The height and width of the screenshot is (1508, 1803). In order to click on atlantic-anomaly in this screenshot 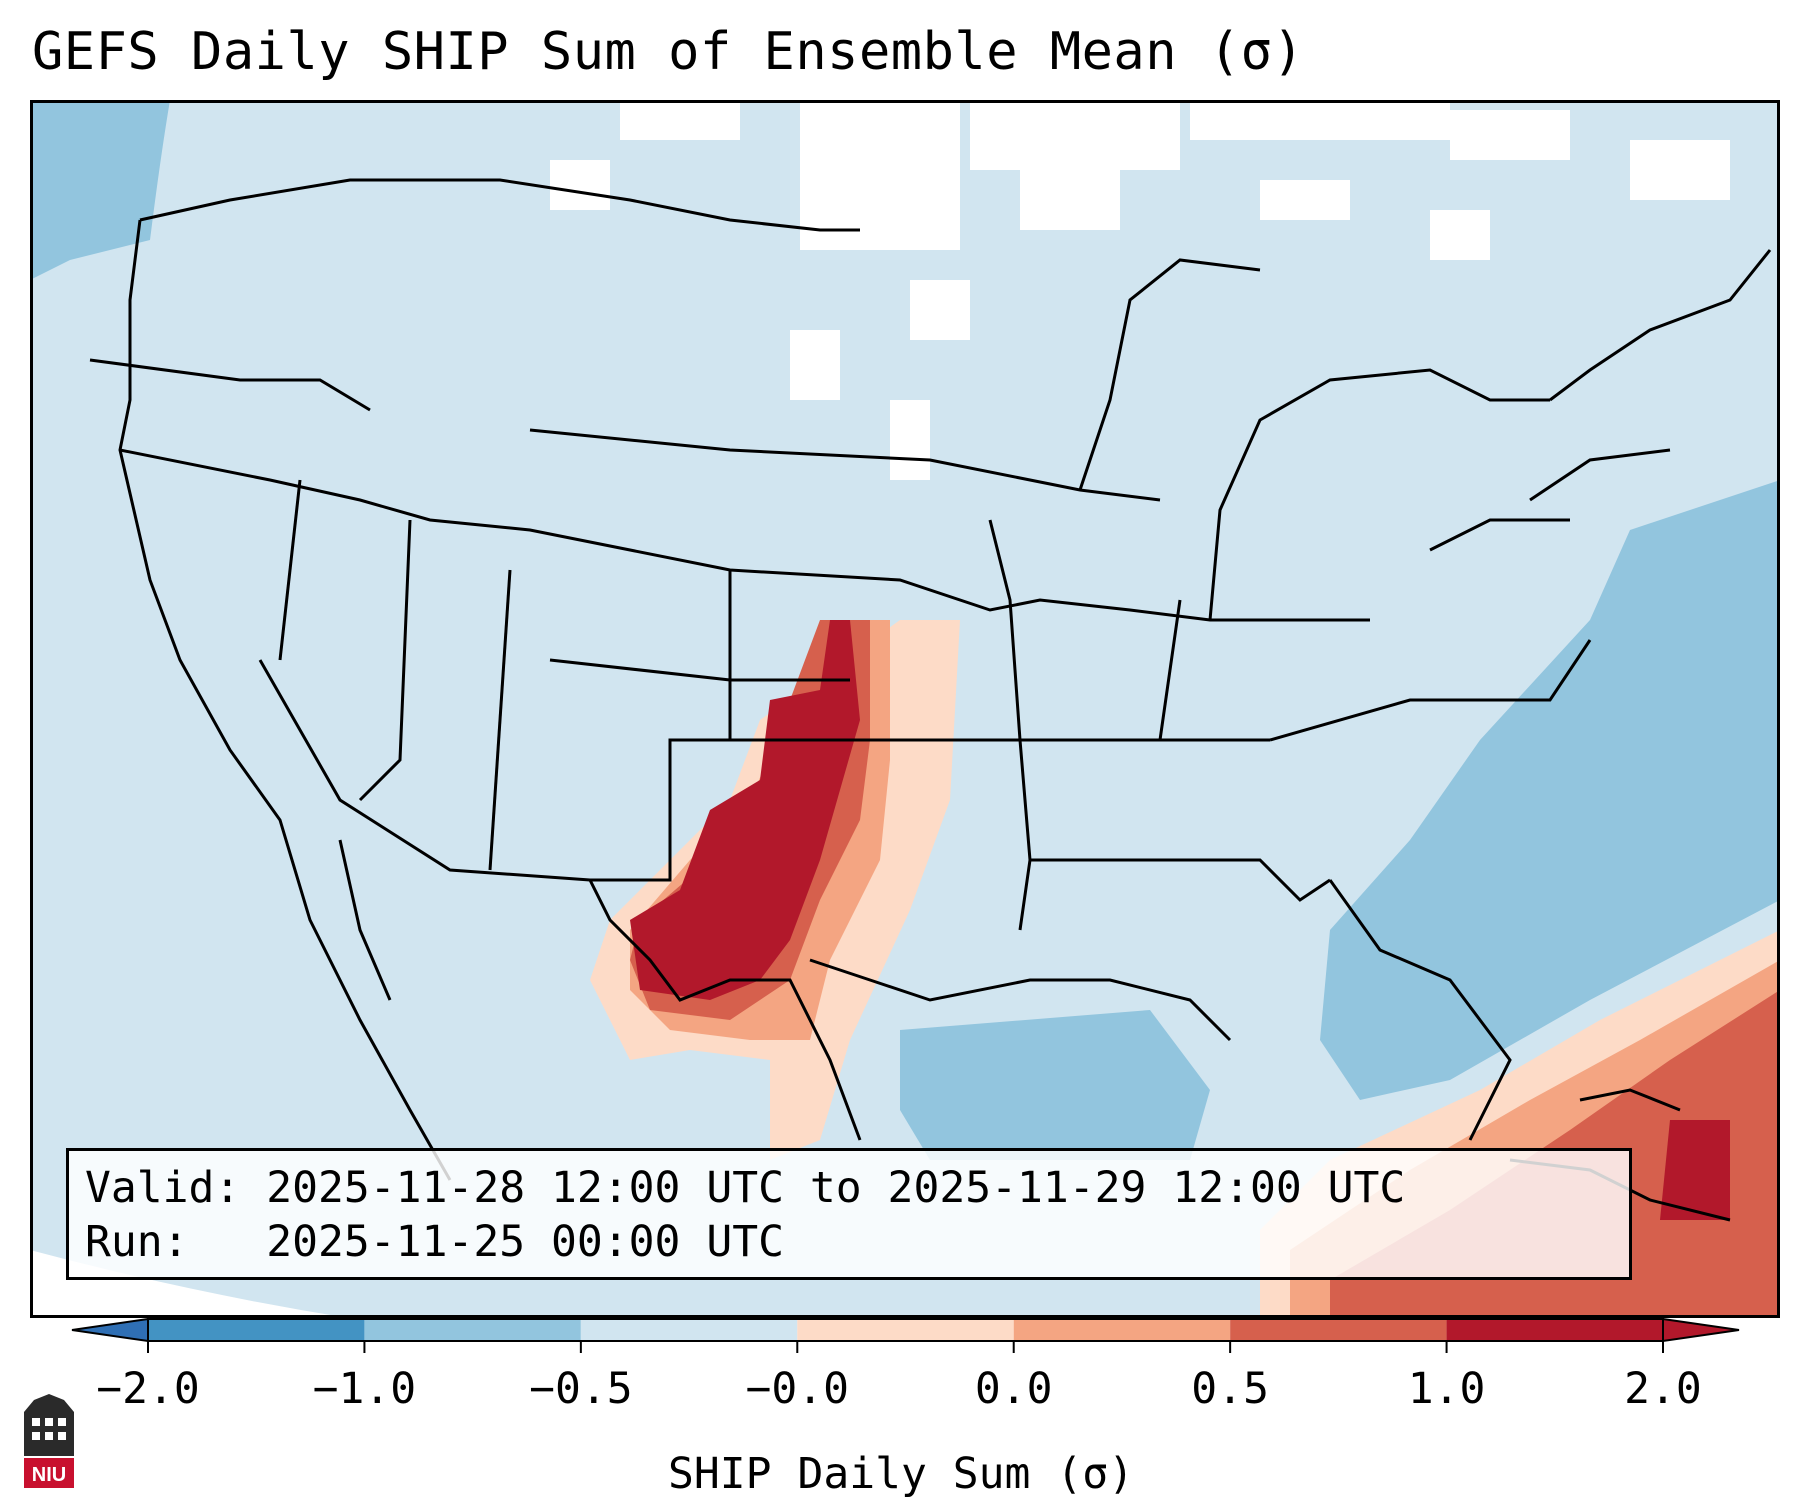, I will do `click(1550, 790)`.